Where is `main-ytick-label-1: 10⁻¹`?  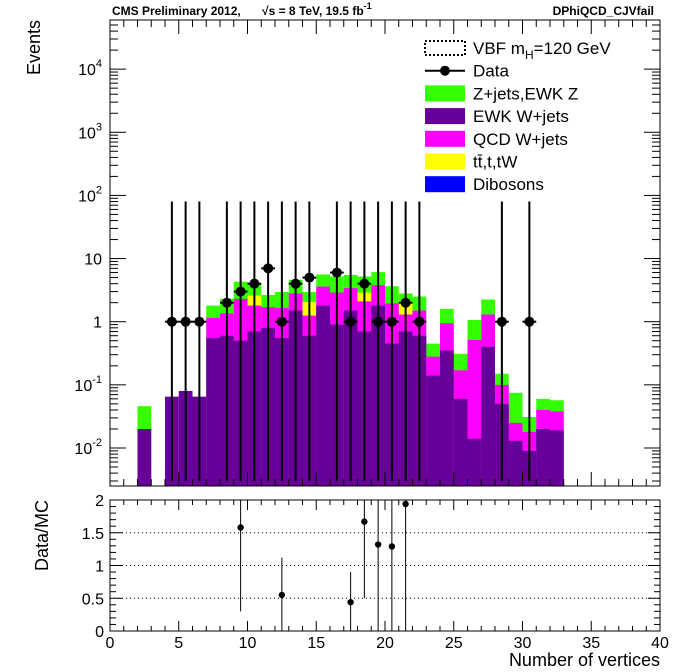
main-ytick-label-1: 10⁻¹ is located at coordinates (88, 384).